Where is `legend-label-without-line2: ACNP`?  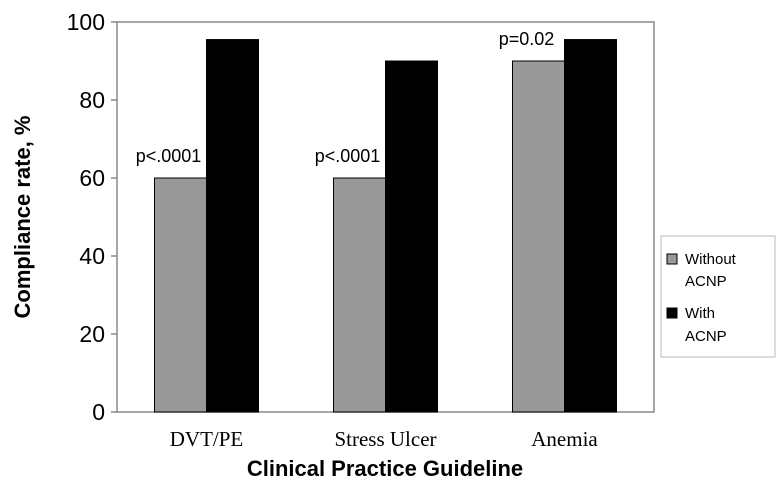
legend-label-without-line2: ACNP is located at coordinates (706, 281).